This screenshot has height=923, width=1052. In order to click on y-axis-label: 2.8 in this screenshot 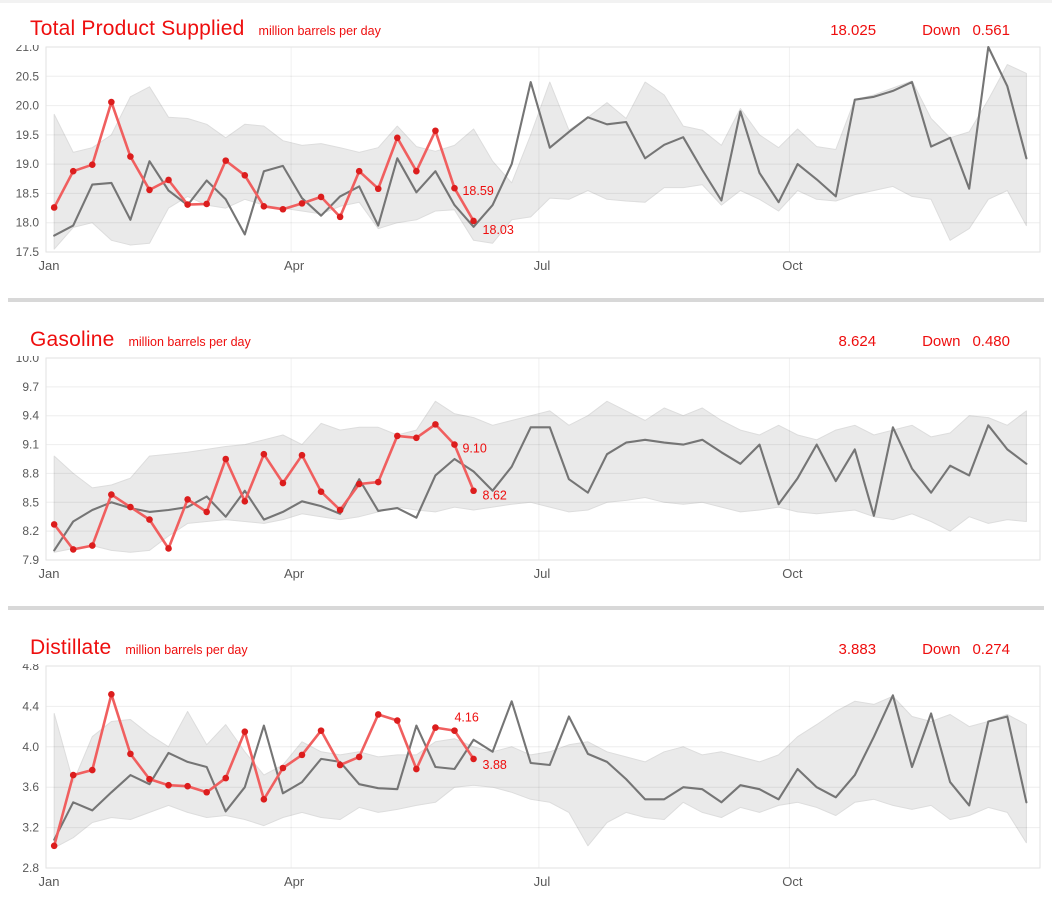, I will do `click(30, 868)`.